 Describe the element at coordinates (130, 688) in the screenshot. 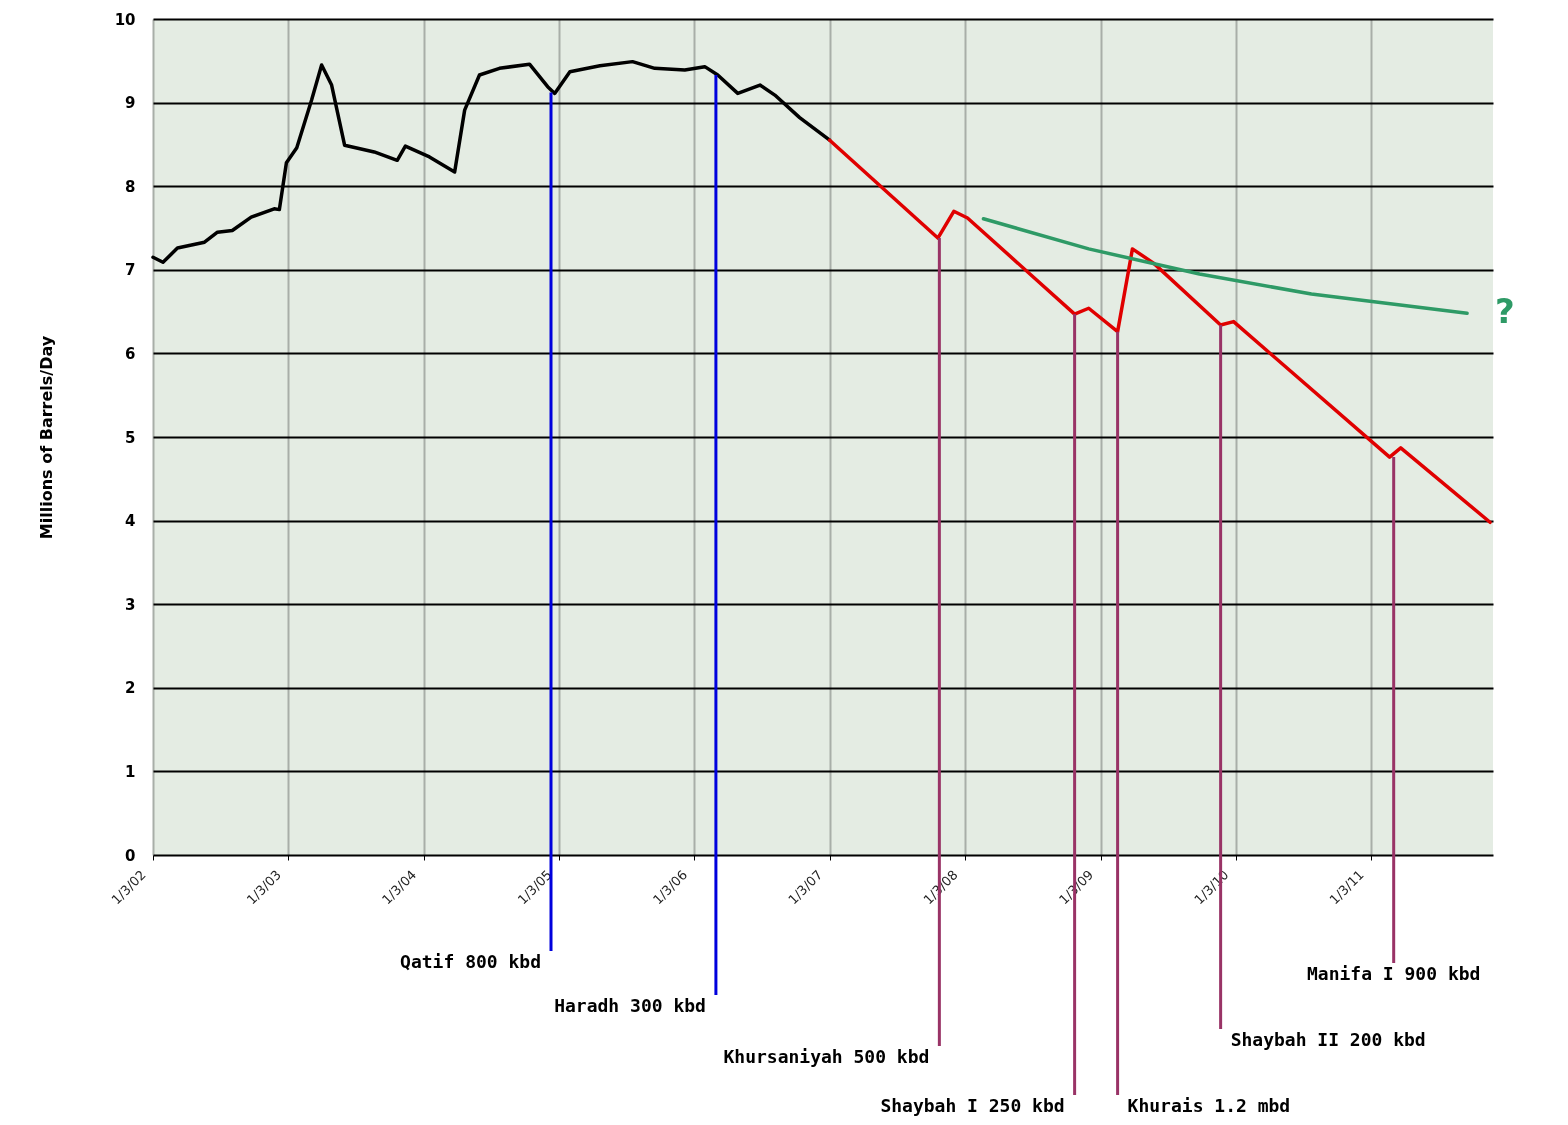

I see `y-tick-label: 2` at that location.